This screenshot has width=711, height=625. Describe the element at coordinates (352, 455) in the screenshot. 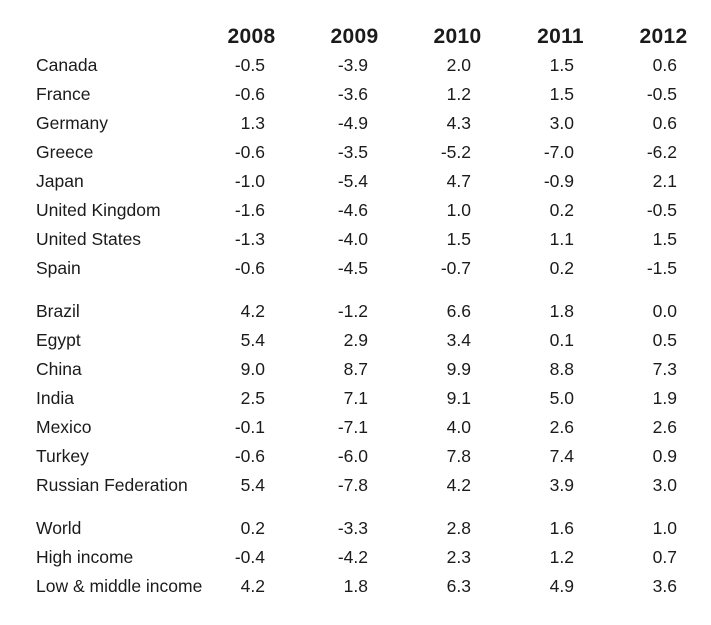

I see `value-cell: -6.0` at that location.